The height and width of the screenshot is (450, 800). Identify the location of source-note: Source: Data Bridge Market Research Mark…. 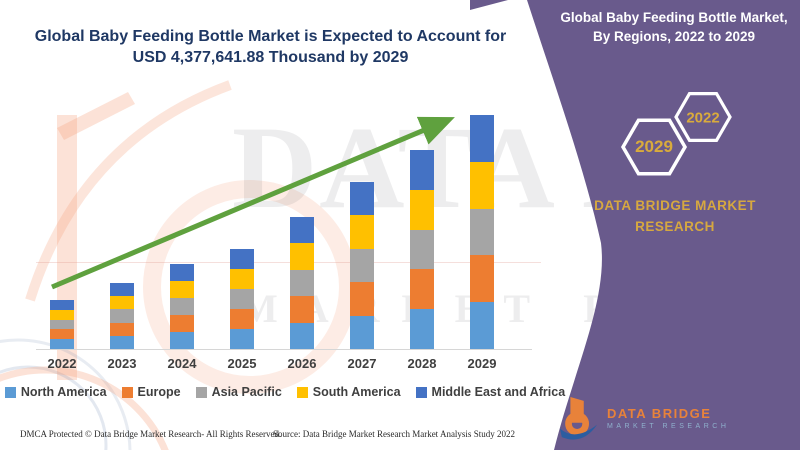
(394, 434).